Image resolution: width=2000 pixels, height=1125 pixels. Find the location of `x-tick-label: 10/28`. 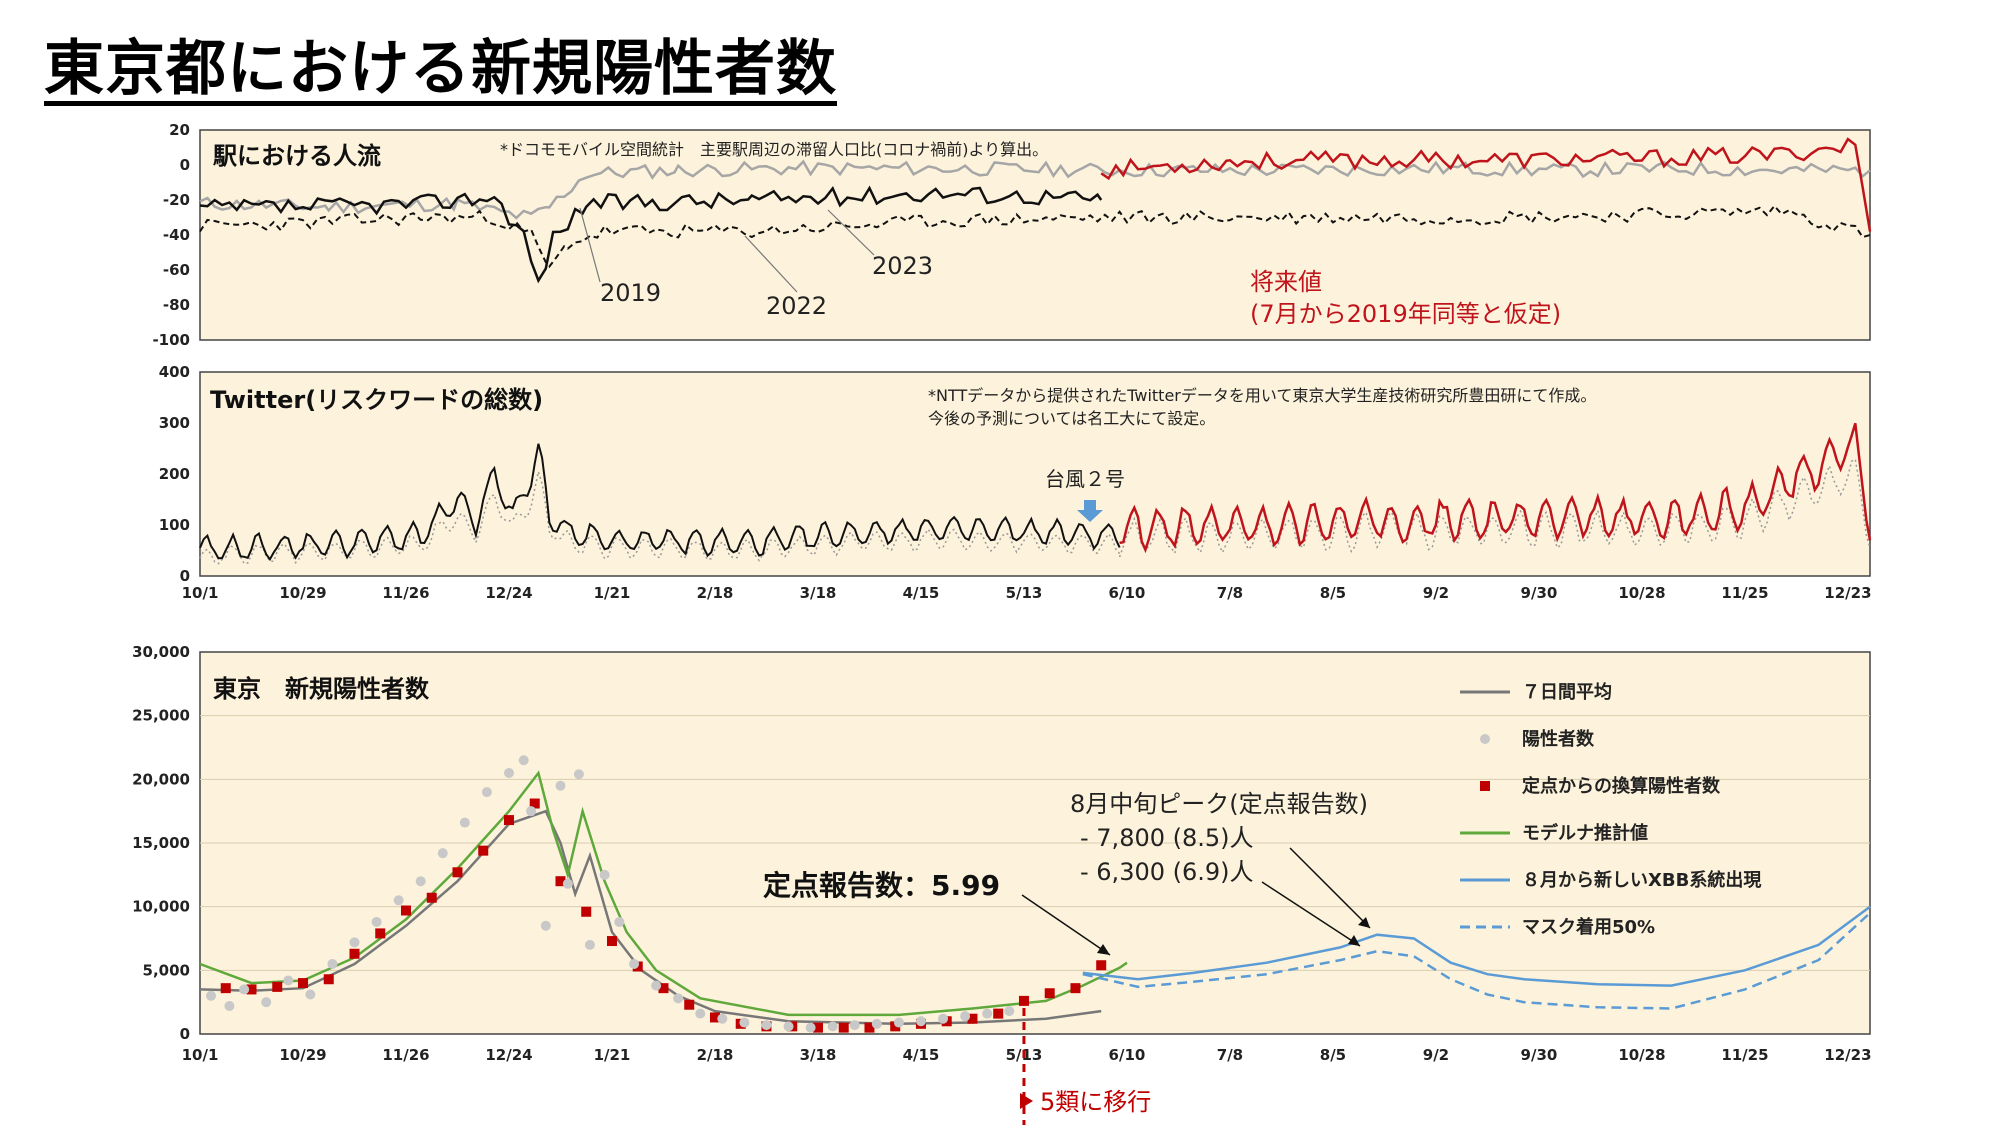

x-tick-label: 10/28 is located at coordinates (1641, 593).